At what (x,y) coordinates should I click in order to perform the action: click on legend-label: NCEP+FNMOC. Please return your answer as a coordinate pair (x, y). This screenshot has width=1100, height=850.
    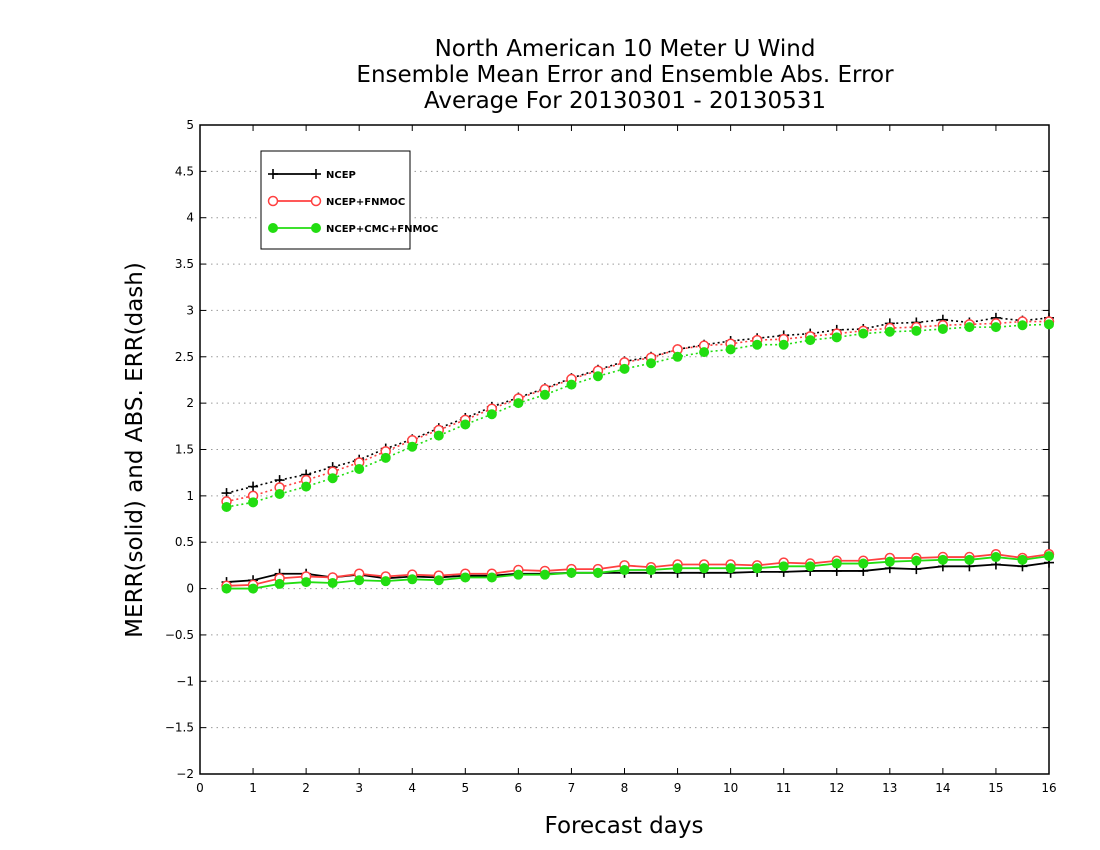
    Looking at the image, I should click on (365, 202).